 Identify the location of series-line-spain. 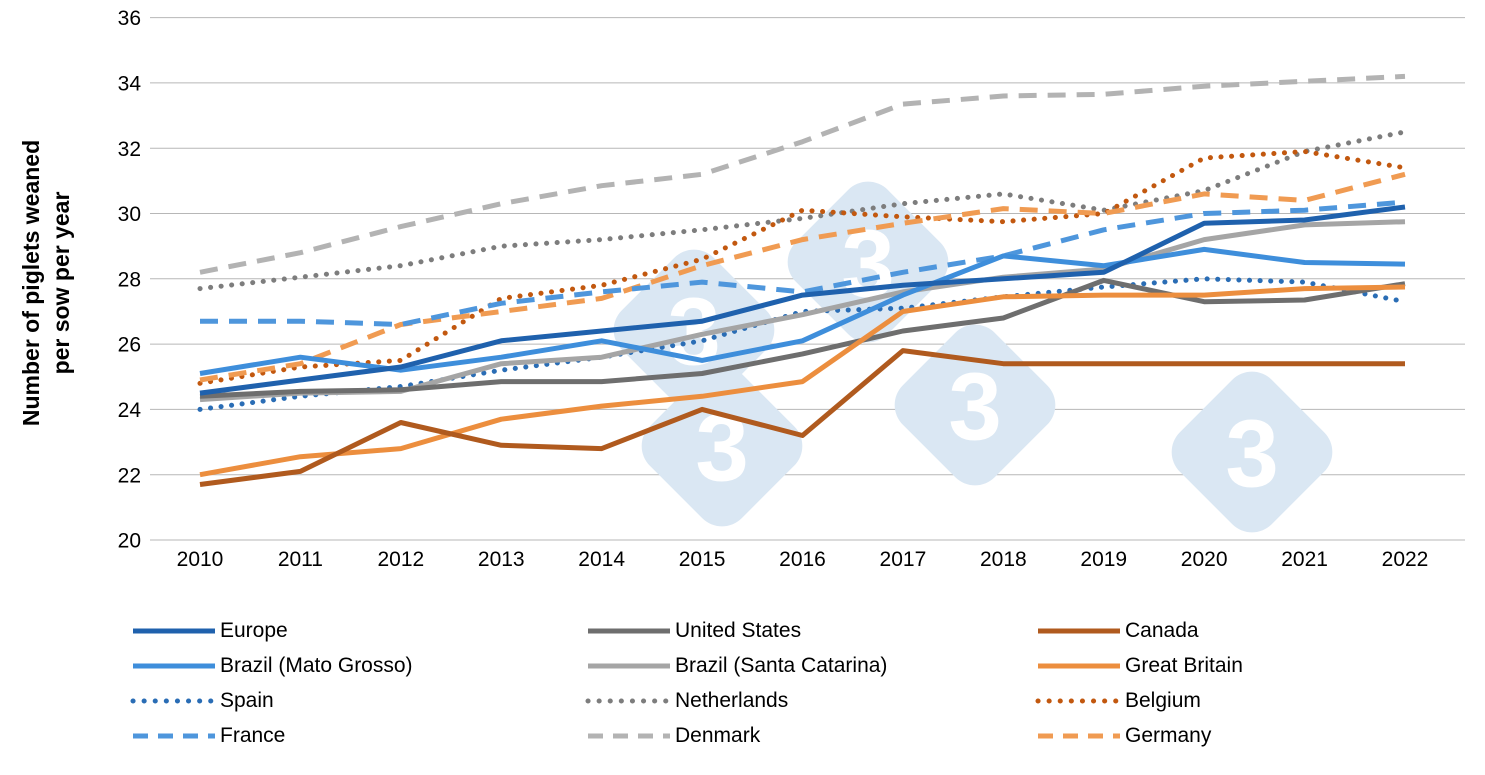
(802, 344).